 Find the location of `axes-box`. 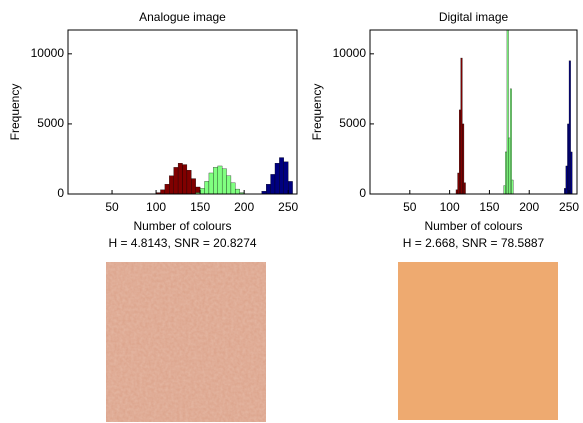

axes-box is located at coordinates (473, 112).